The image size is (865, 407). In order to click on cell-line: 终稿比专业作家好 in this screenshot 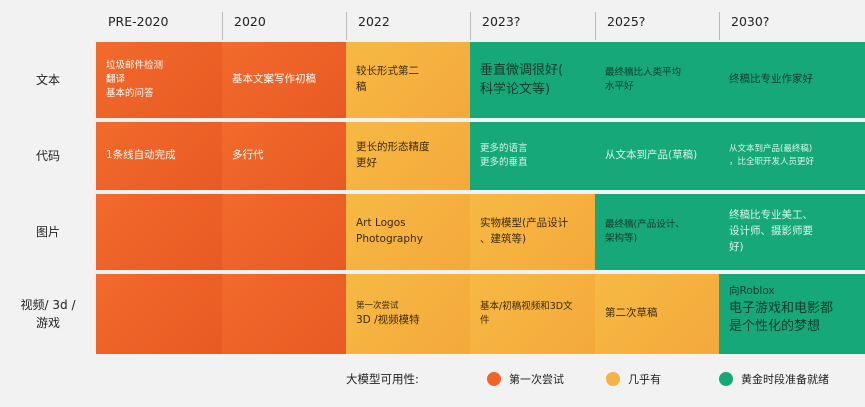, I will do `click(771, 79)`.